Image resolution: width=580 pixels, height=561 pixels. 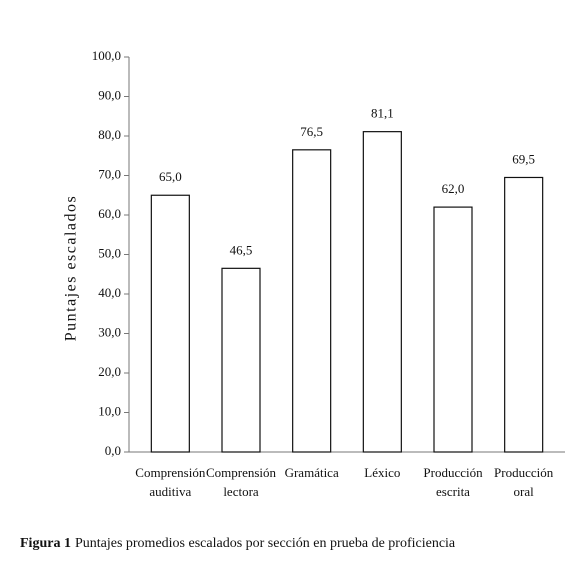 What do you see at coordinates (109, 94) in the screenshot?
I see `y-tick-label: 90,0` at bounding box center [109, 94].